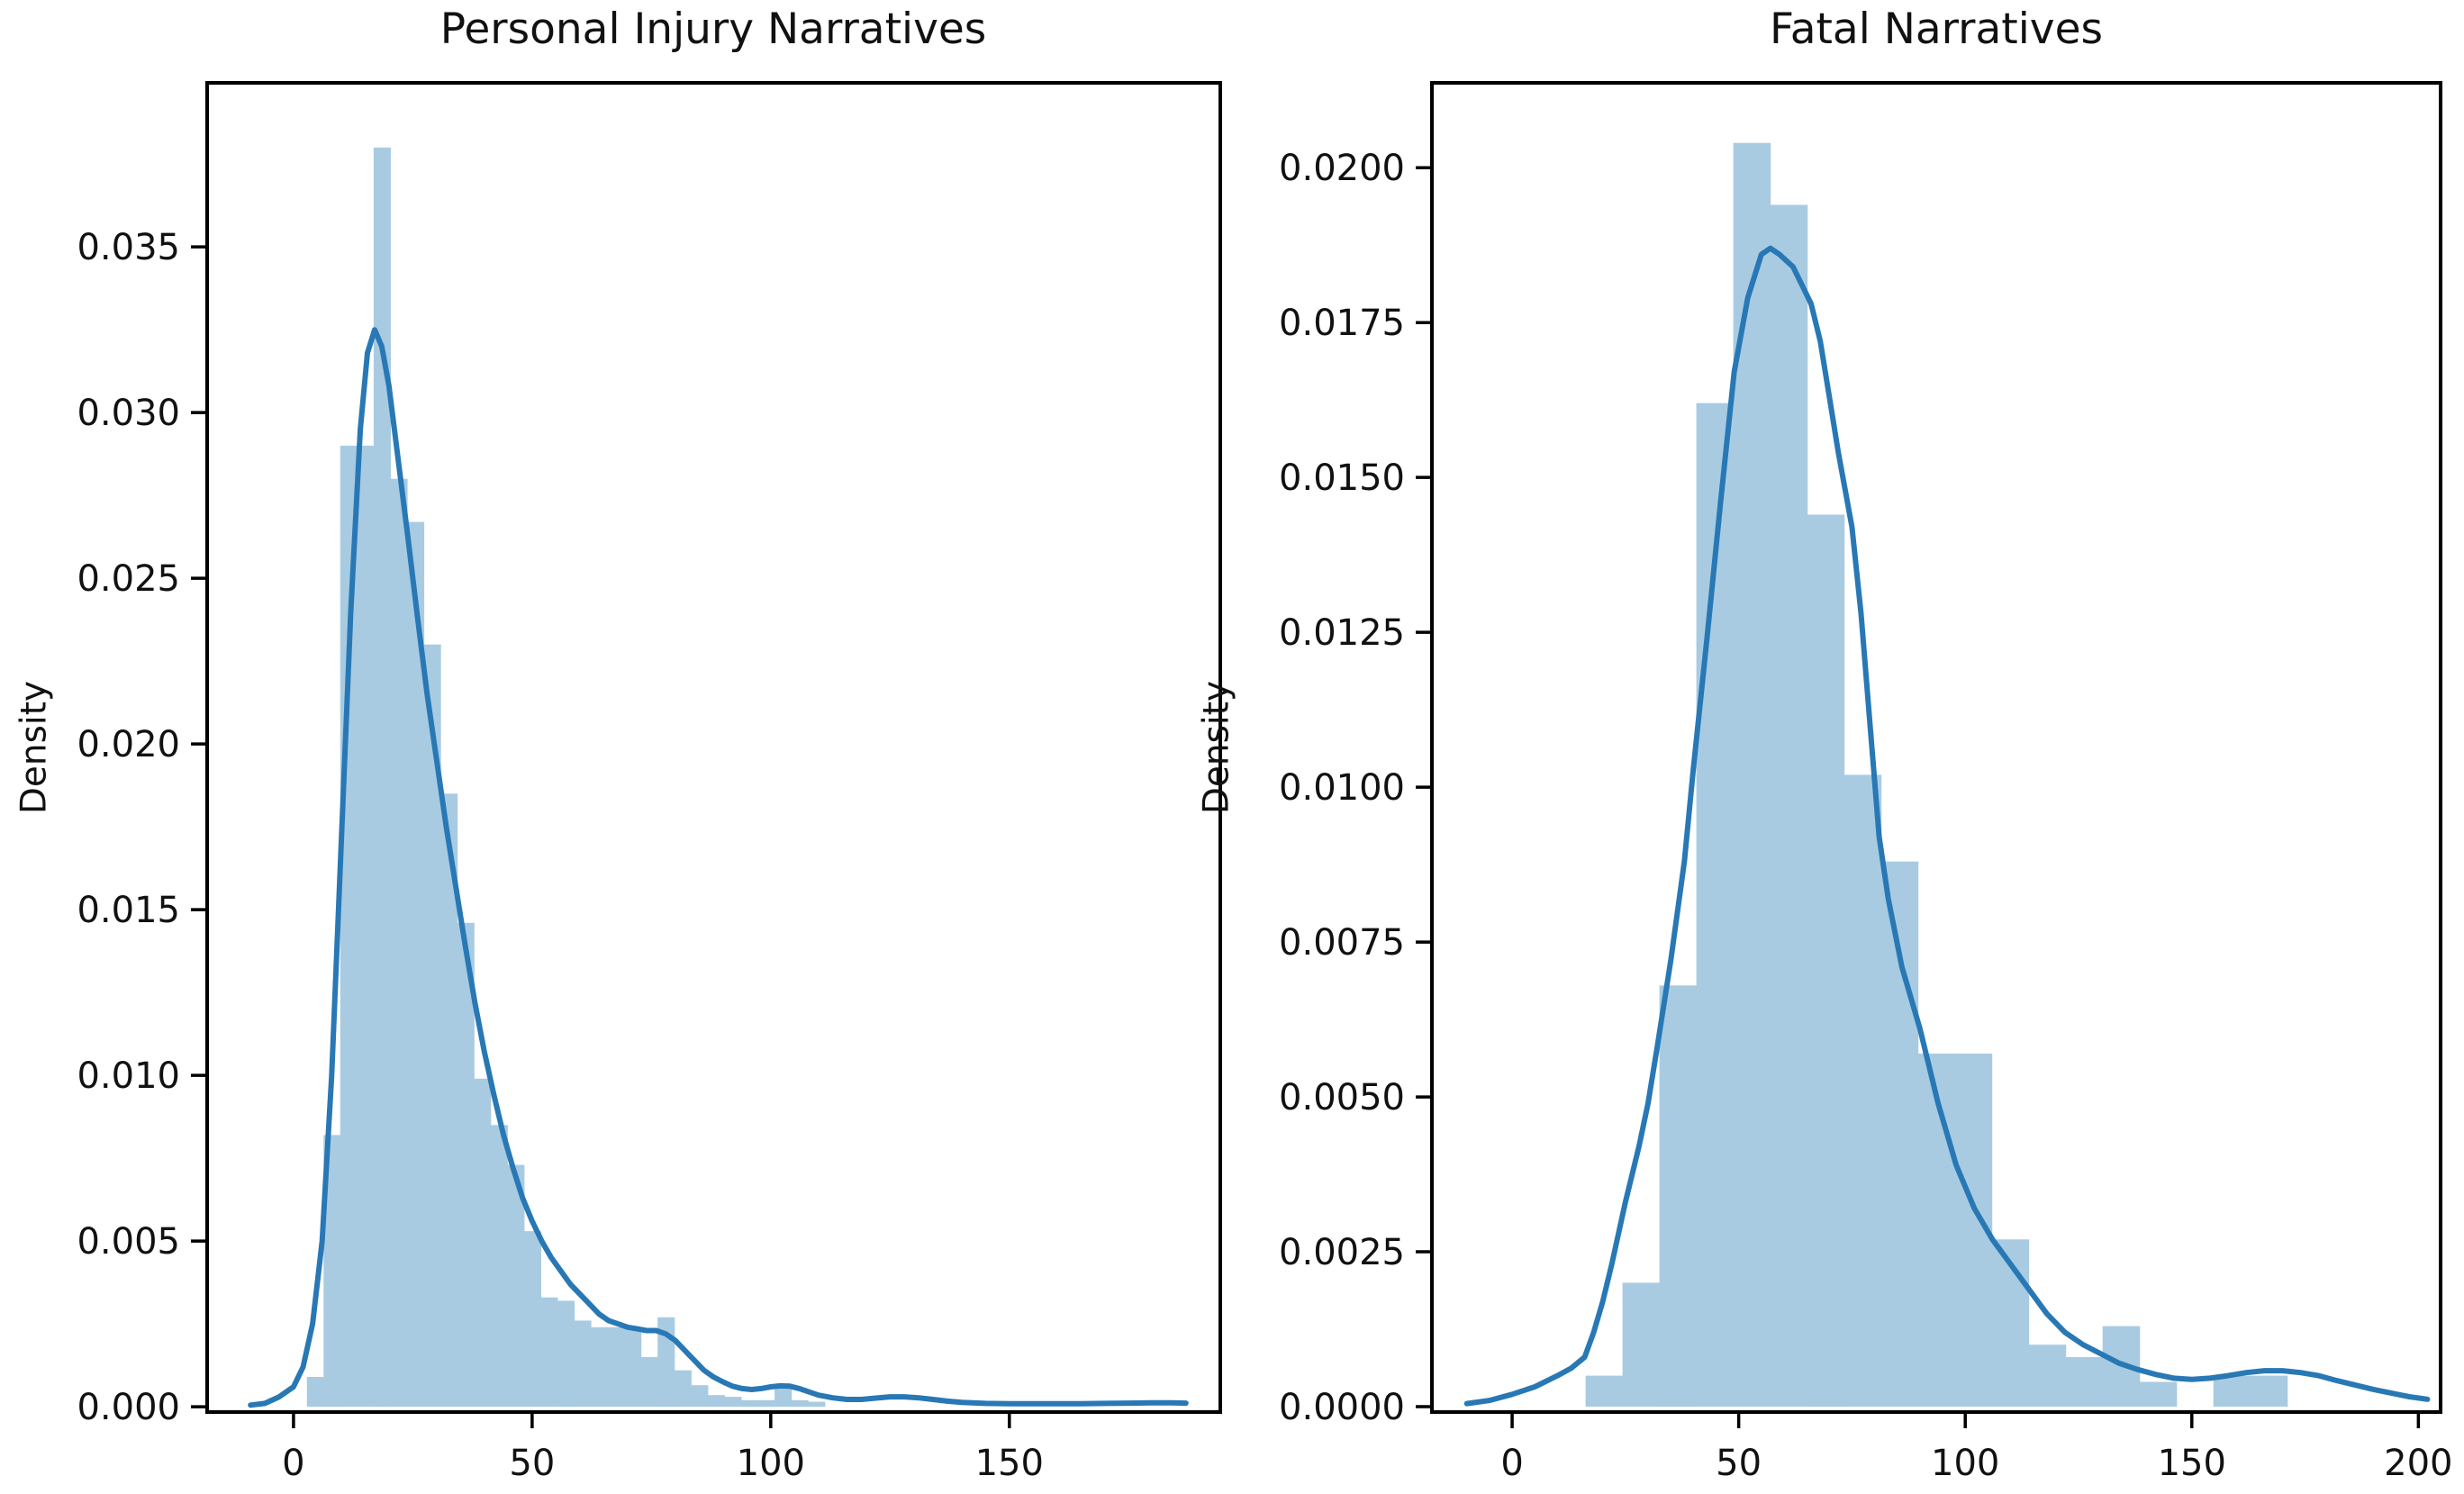 Image resolution: width=2464 pixels, height=1494 pixels. Describe the element at coordinates (1342, 1252) in the screenshot. I see `y-tick-label: 0.0025` at that location.